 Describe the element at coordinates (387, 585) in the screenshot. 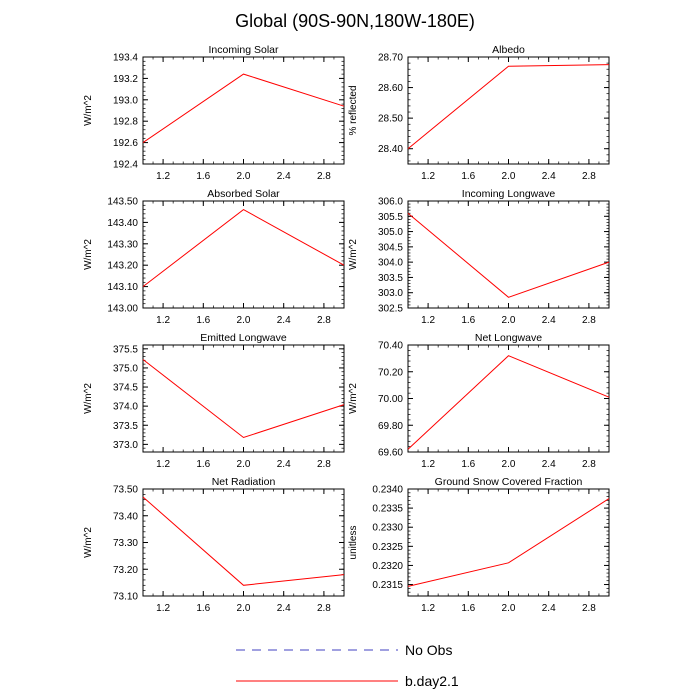

I see `y-tick-label: 0.2315` at that location.